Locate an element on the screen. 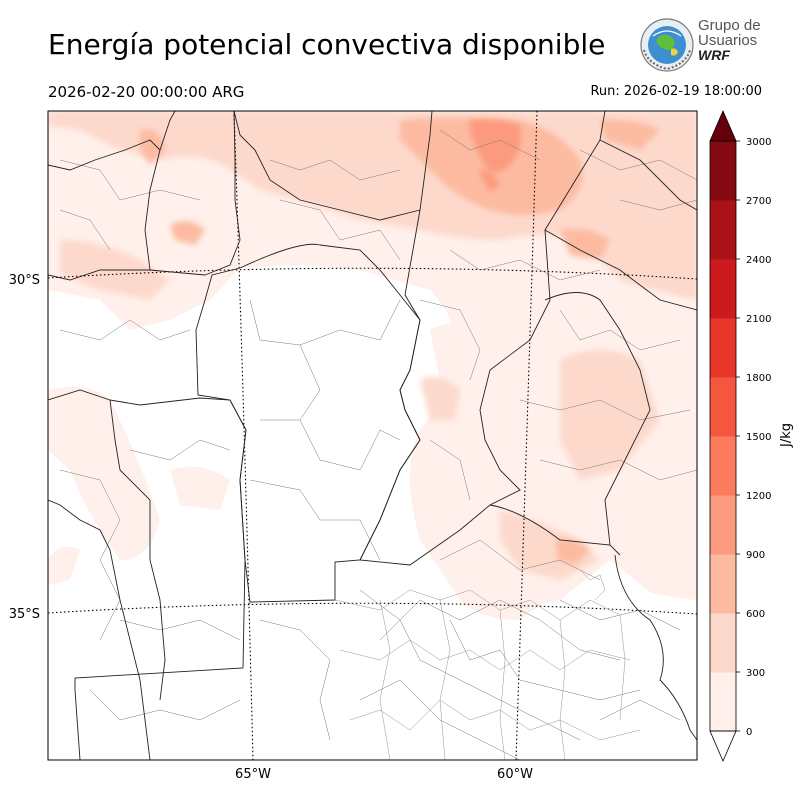 Image resolution: width=800 pixels, height=800 pixels. lon-label-60: 60°W is located at coordinates (515, 774).